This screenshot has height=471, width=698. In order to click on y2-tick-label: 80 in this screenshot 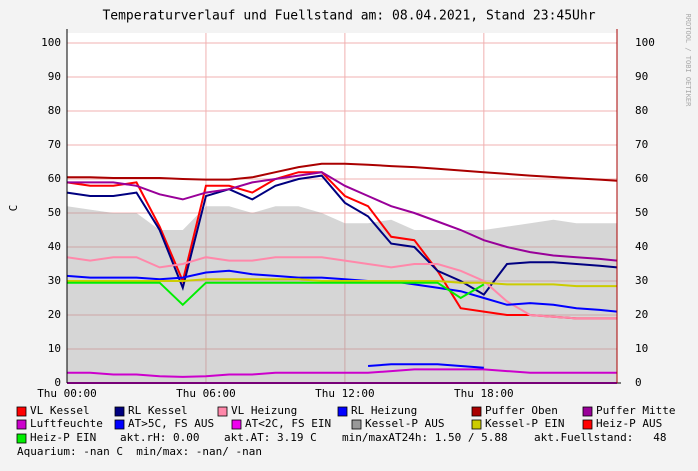, I will do `click(641, 110)`.